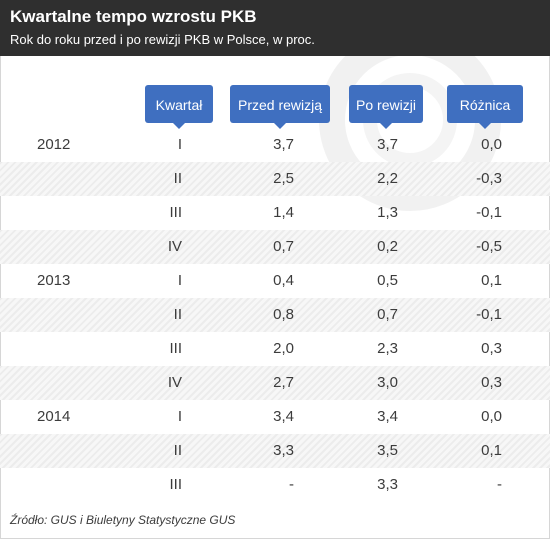  Describe the element at coordinates (283, 144) in the screenshot. I see `cell-before: 3,7` at that location.